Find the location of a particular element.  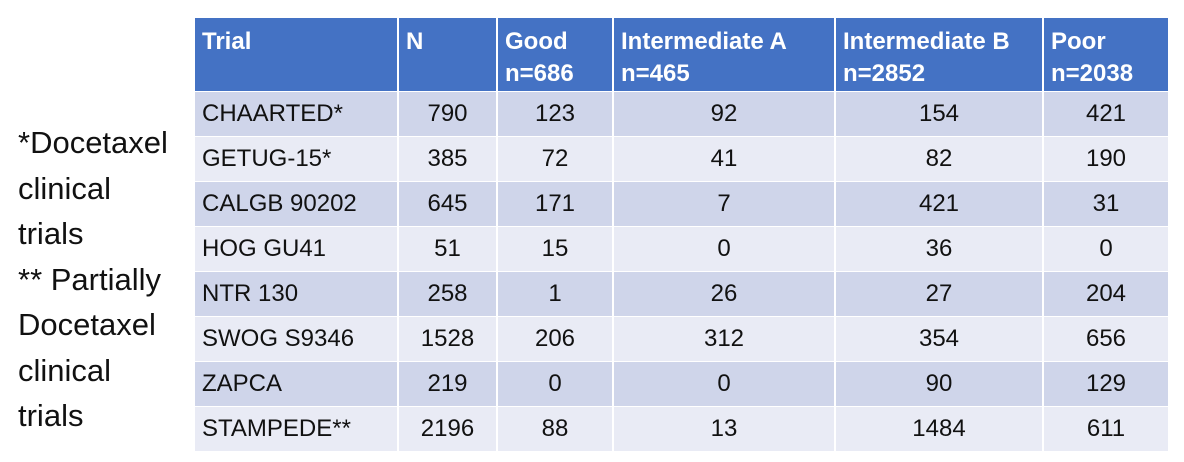

count-cell: 31 is located at coordinates (1105, 203).